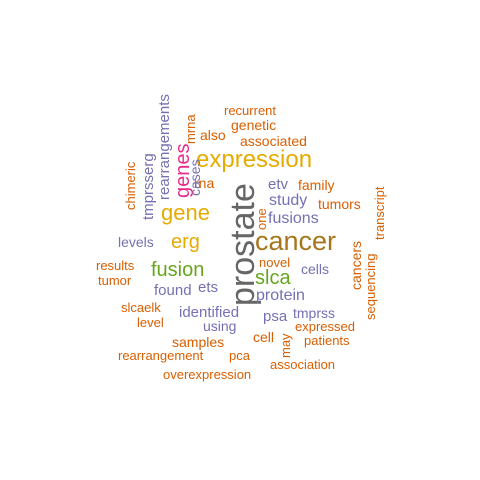 Image resolution: width=480 pixels, height=480 pixels. Describe the element at coordinates (273, 278) in the screenshot. I see `word-slca: slca` at that location.